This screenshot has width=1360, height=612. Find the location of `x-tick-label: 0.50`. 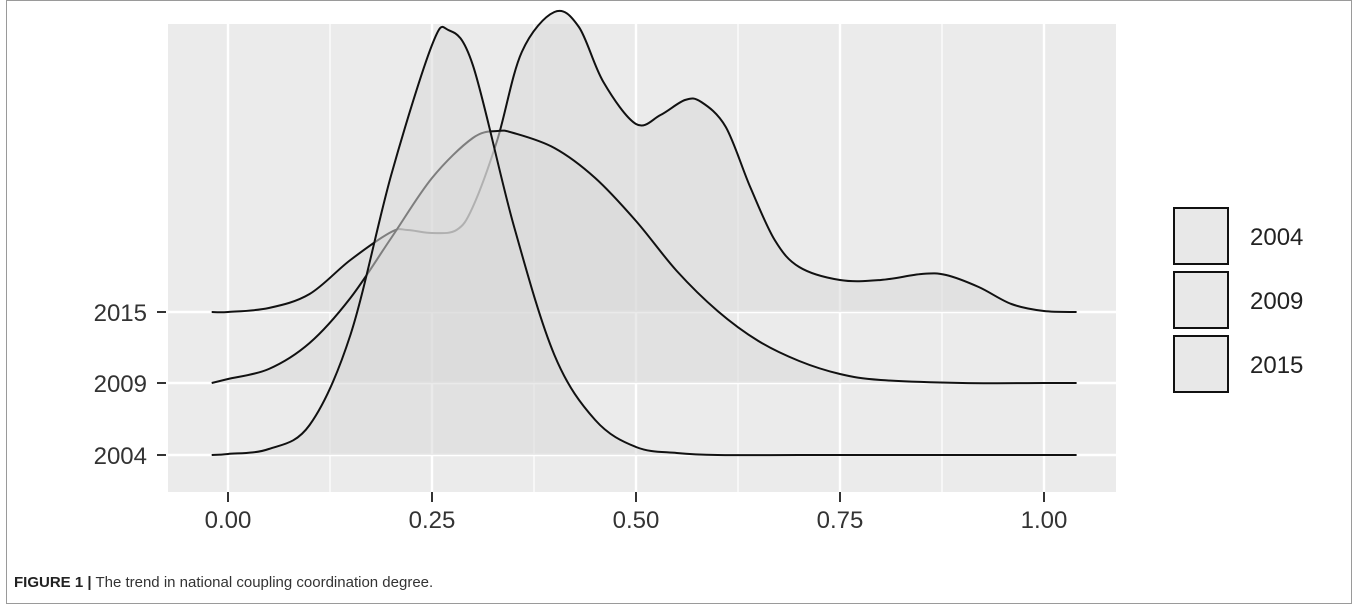

x-tick-label: 0.50 is located at coordinates (636, 520).